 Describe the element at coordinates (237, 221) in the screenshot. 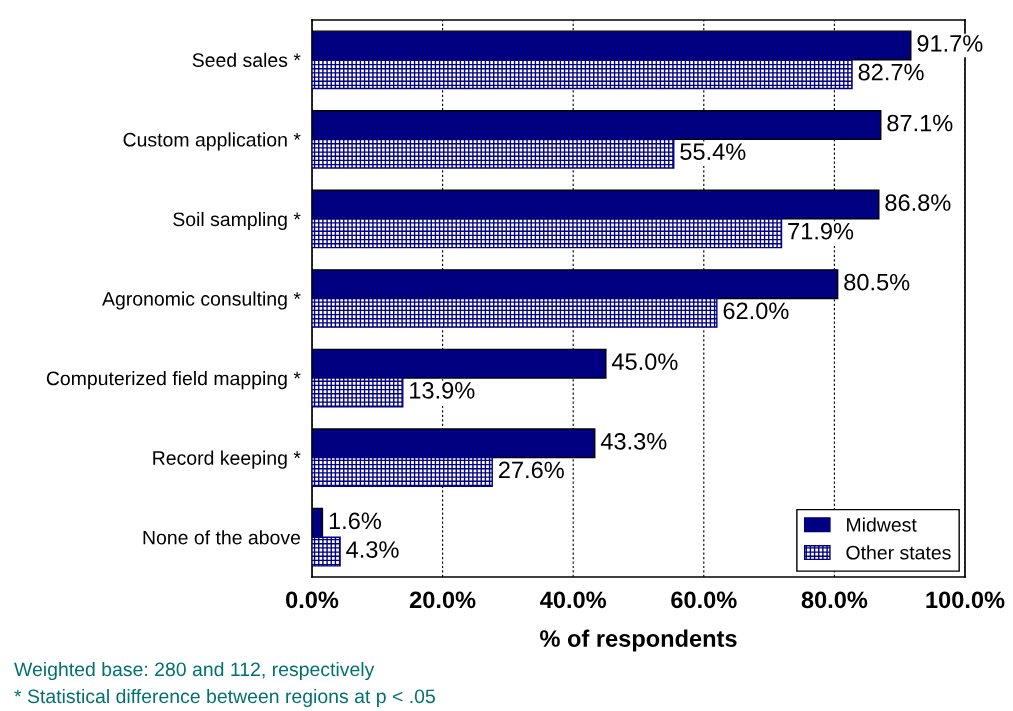

I see `y-tick-label: Soil sampling *` at that location.